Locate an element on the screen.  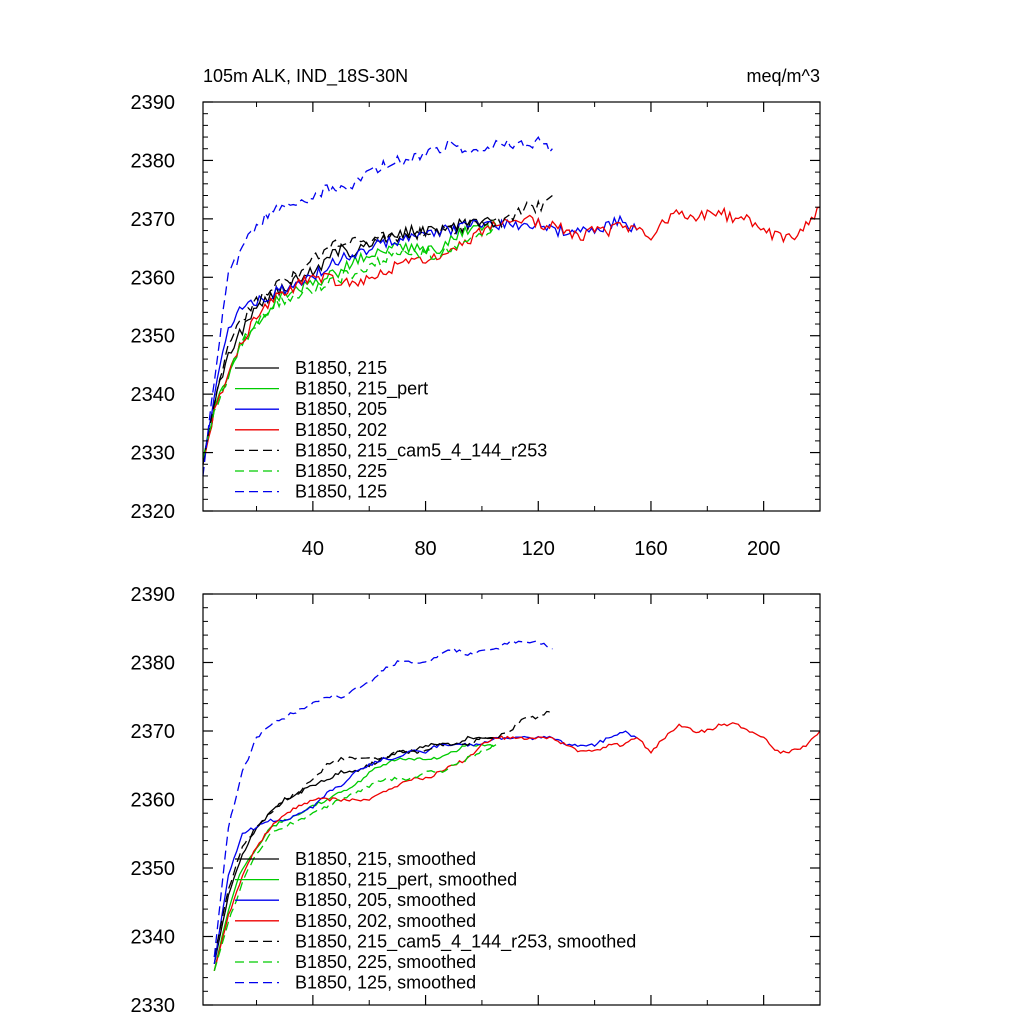
legend-label-b1850-215-cam5-4-144-r253: B1850, 215_cam5_4_144_r253 is located at coordinates (421, 450).